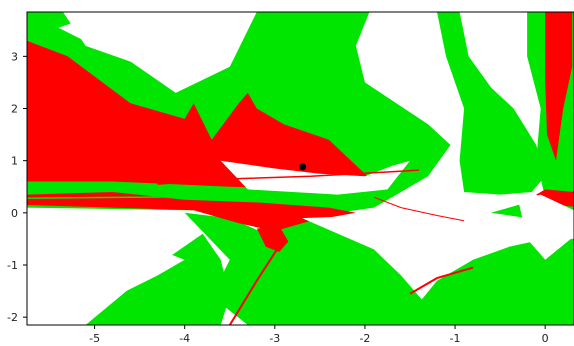 This screenshot has width=574, height=346. Describe the element at coordinates (14, 56) in the screenshot. I see `y-tick-label: 3` at that location.